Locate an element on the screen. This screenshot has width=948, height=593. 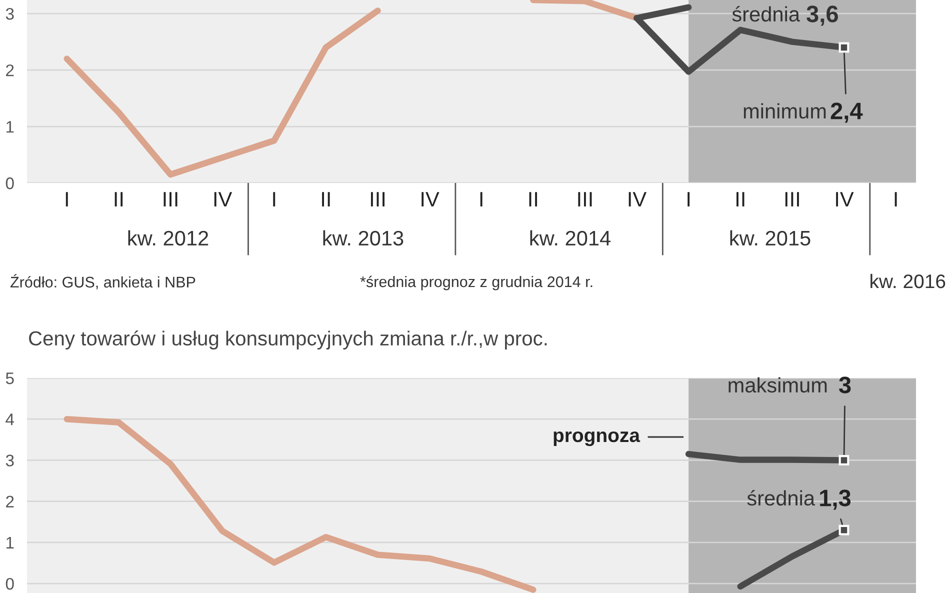
text: kw. 2014 is located at coordinates (570, 238).